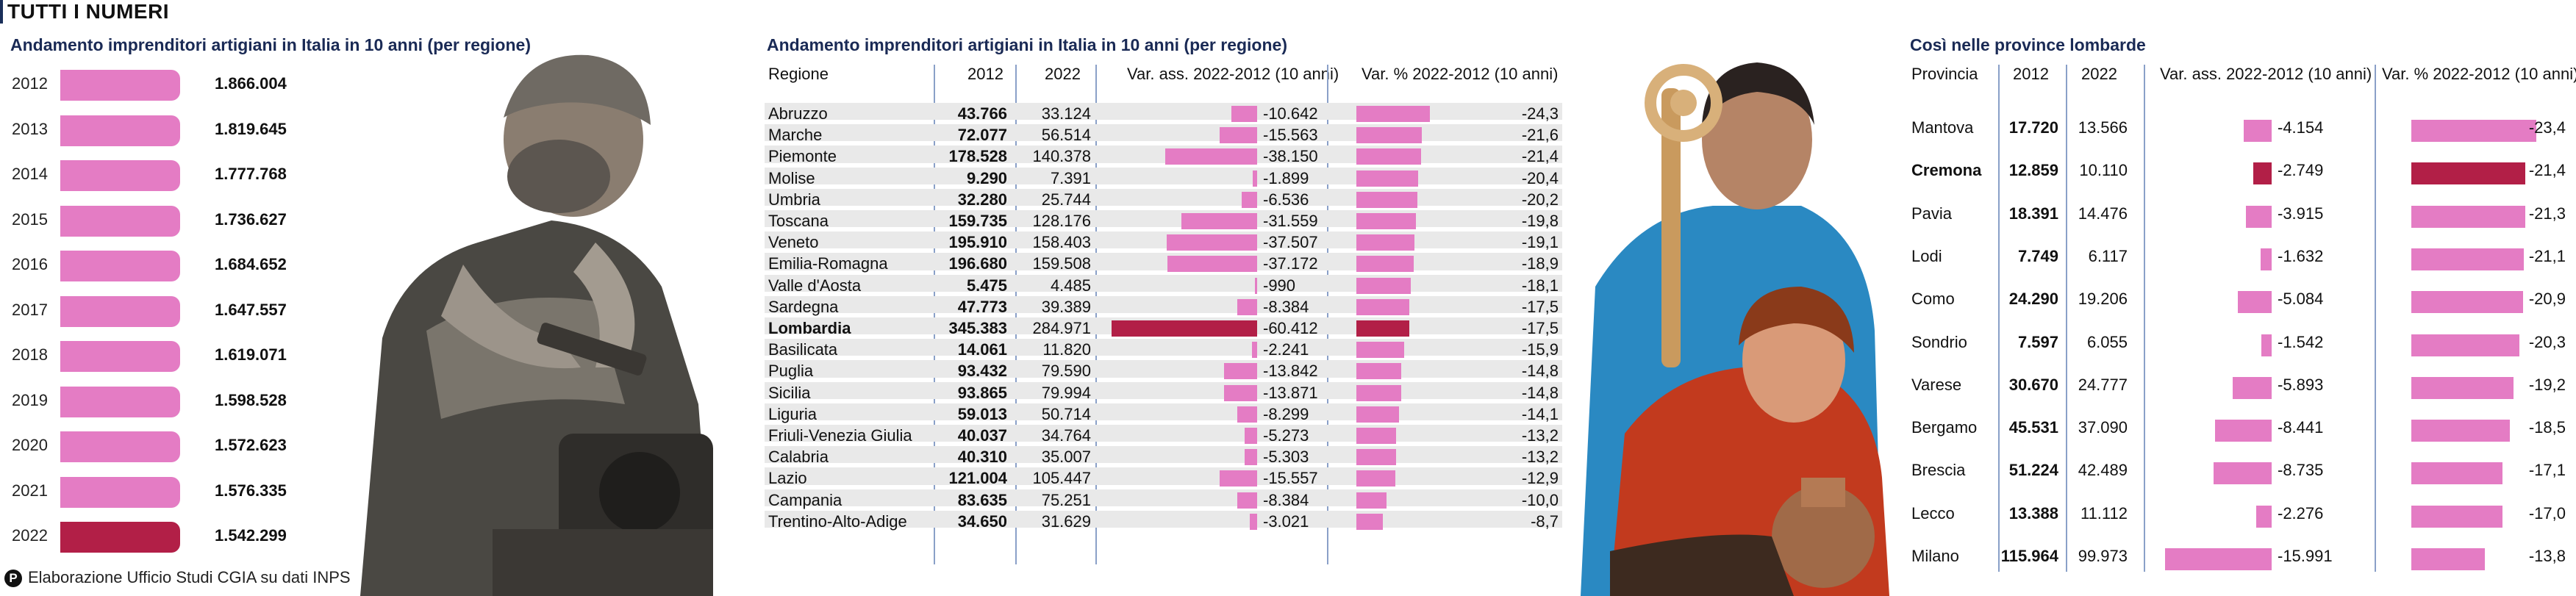 The height and width of the screenshot is (596, 2576). Describe the element at coordinates (828, 263) in the screenshot. I see `row-name: Emilia-Romagna` at that location.